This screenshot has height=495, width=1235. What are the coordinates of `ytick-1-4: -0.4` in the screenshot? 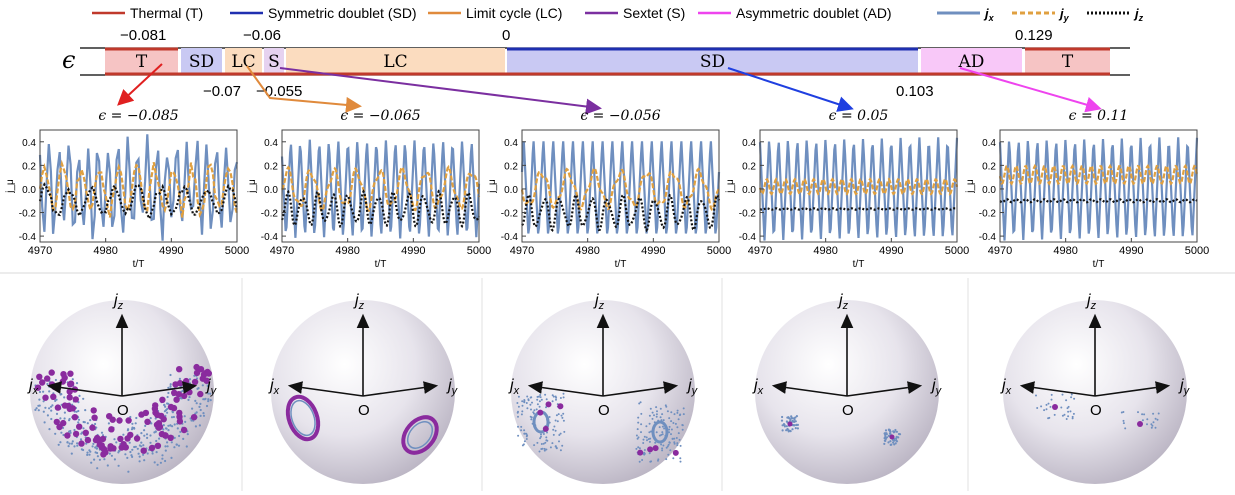 It's located at (270, 237).